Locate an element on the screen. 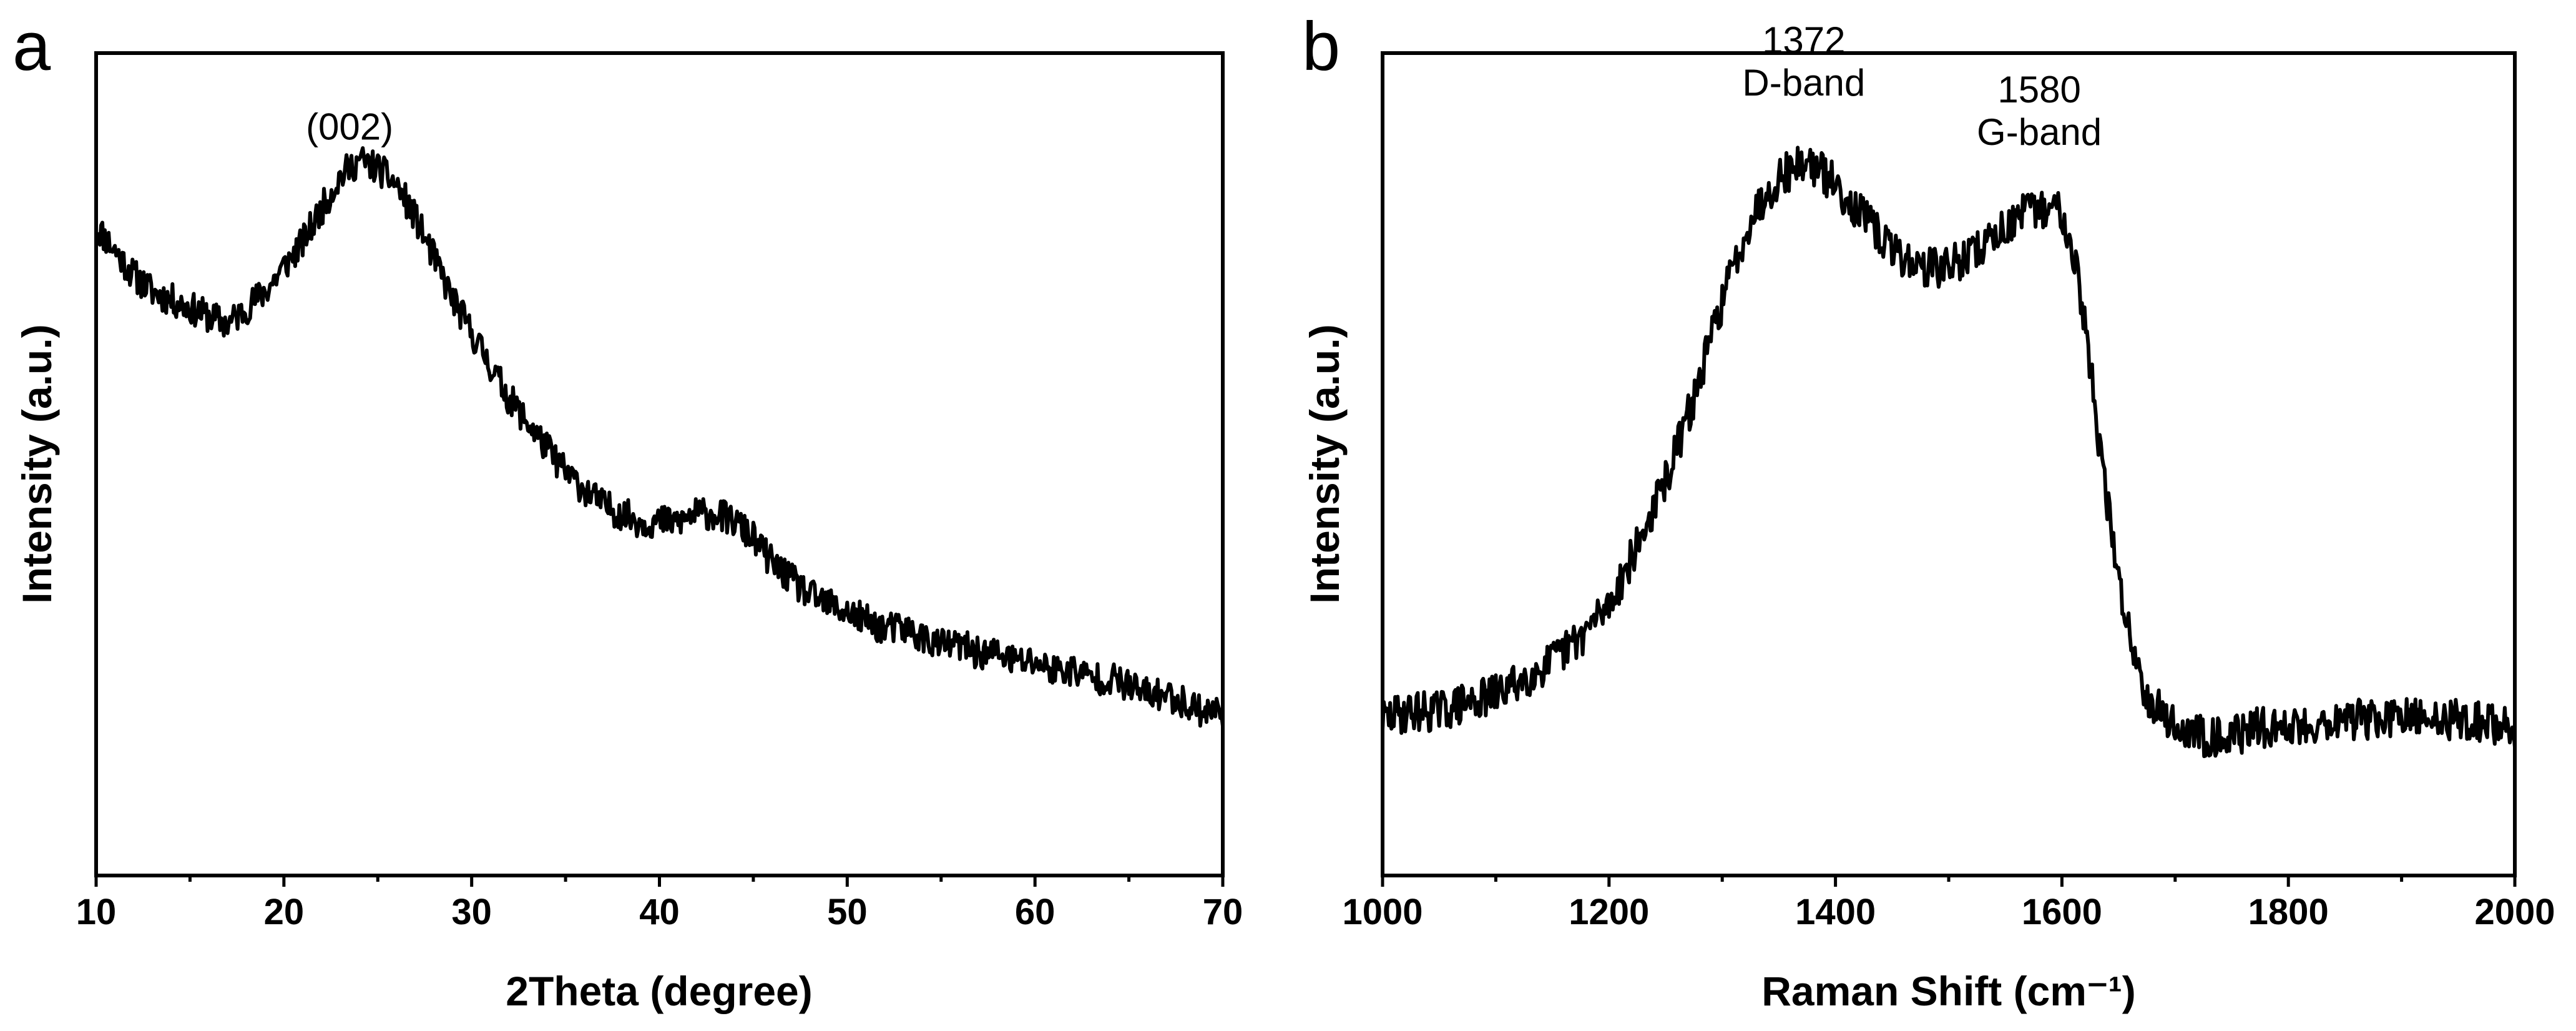 The image size is (2576, 1031). xrd-y-axis-title: Intensity (a.u.) is located at coordinates (37, 463).